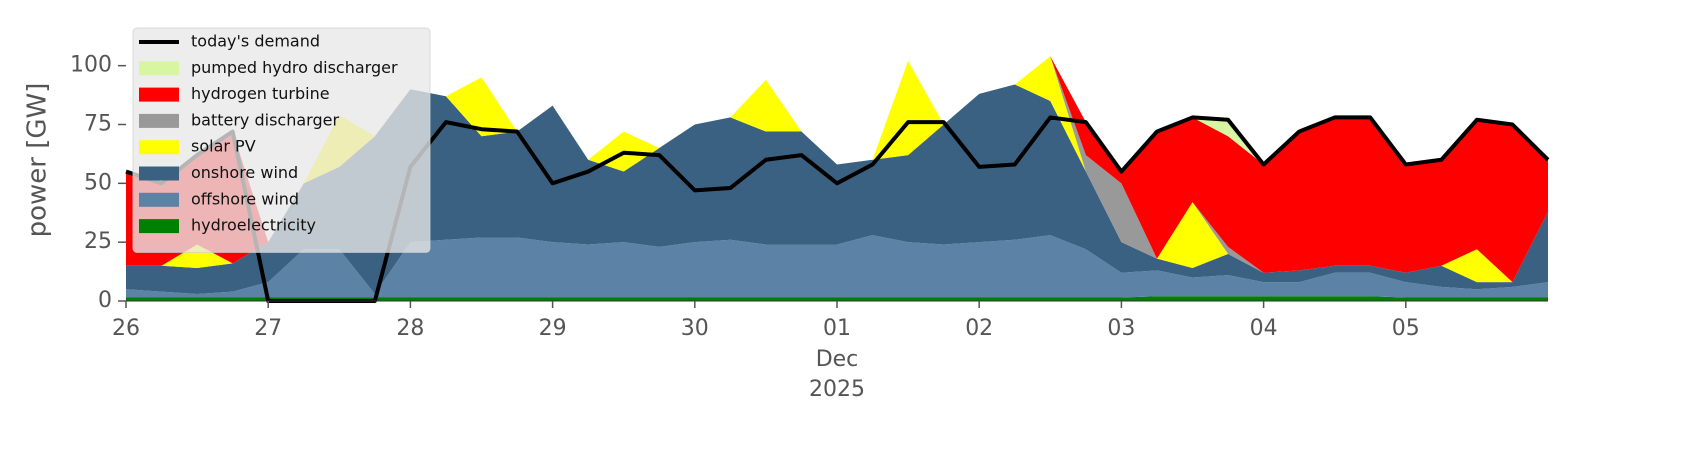 Image resolution: width=1706 pixels, height=460 pixels. Describe the element at coordinates (255, 41) in the screenshot. I see `legend-label: today's demand` at that location.